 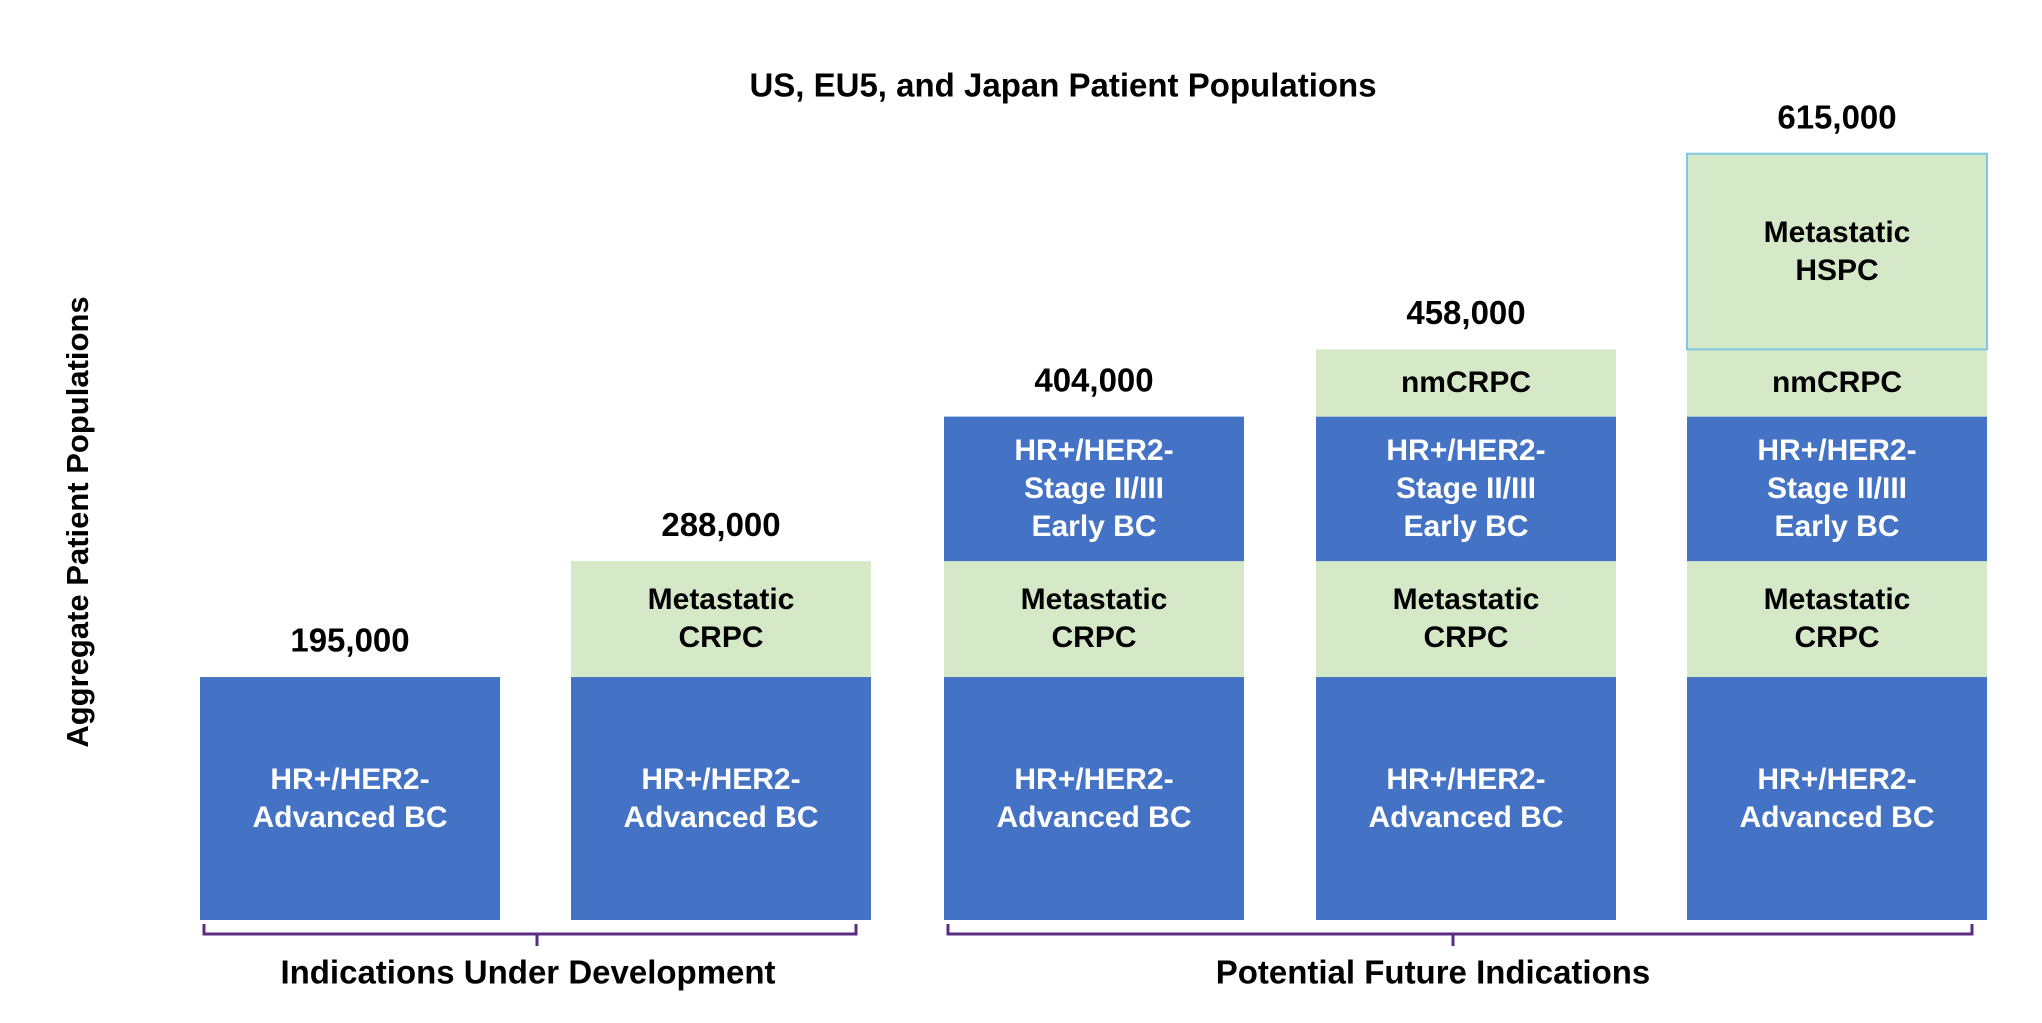 I want to click on group-label: Indications Under Development, so click(x=527, y=972).